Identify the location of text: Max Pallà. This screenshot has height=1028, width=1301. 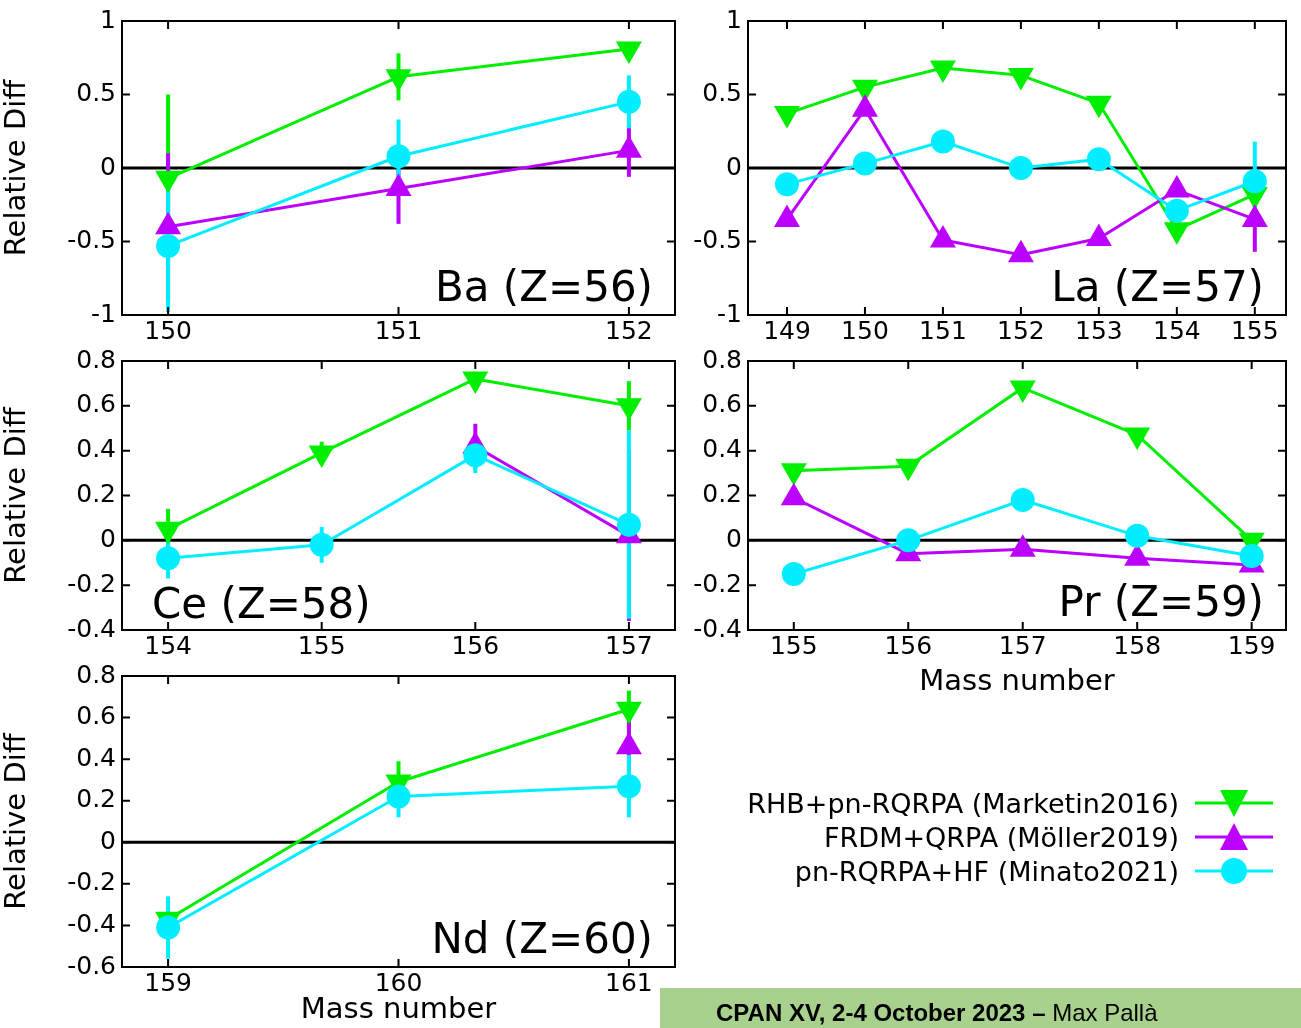
(1104, 1012).